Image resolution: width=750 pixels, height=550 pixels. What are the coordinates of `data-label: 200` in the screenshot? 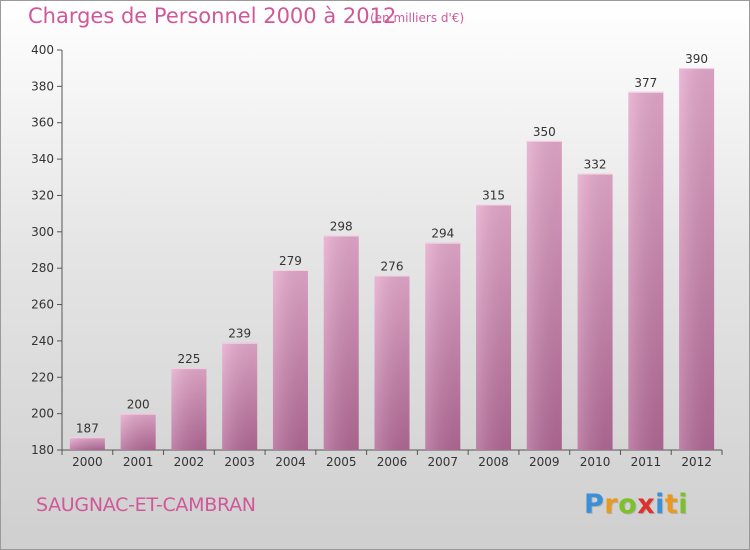 It's located at (138, 405).